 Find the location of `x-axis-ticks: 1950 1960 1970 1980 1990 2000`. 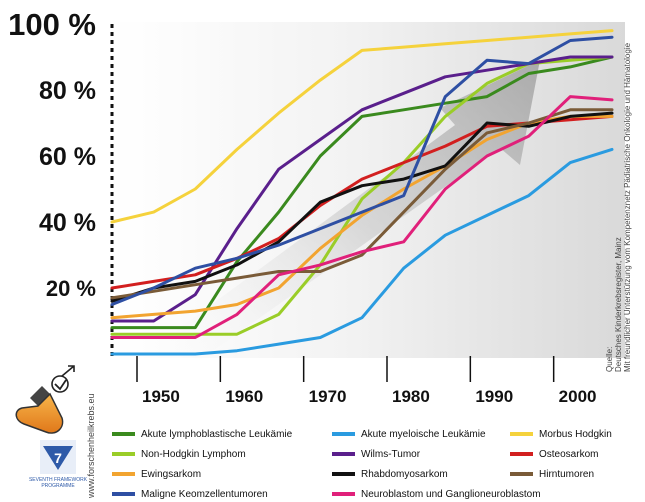

x-axis-ticks: 1950 1960 1970 1980 1990 2000 is located at coordinates (366, 381).